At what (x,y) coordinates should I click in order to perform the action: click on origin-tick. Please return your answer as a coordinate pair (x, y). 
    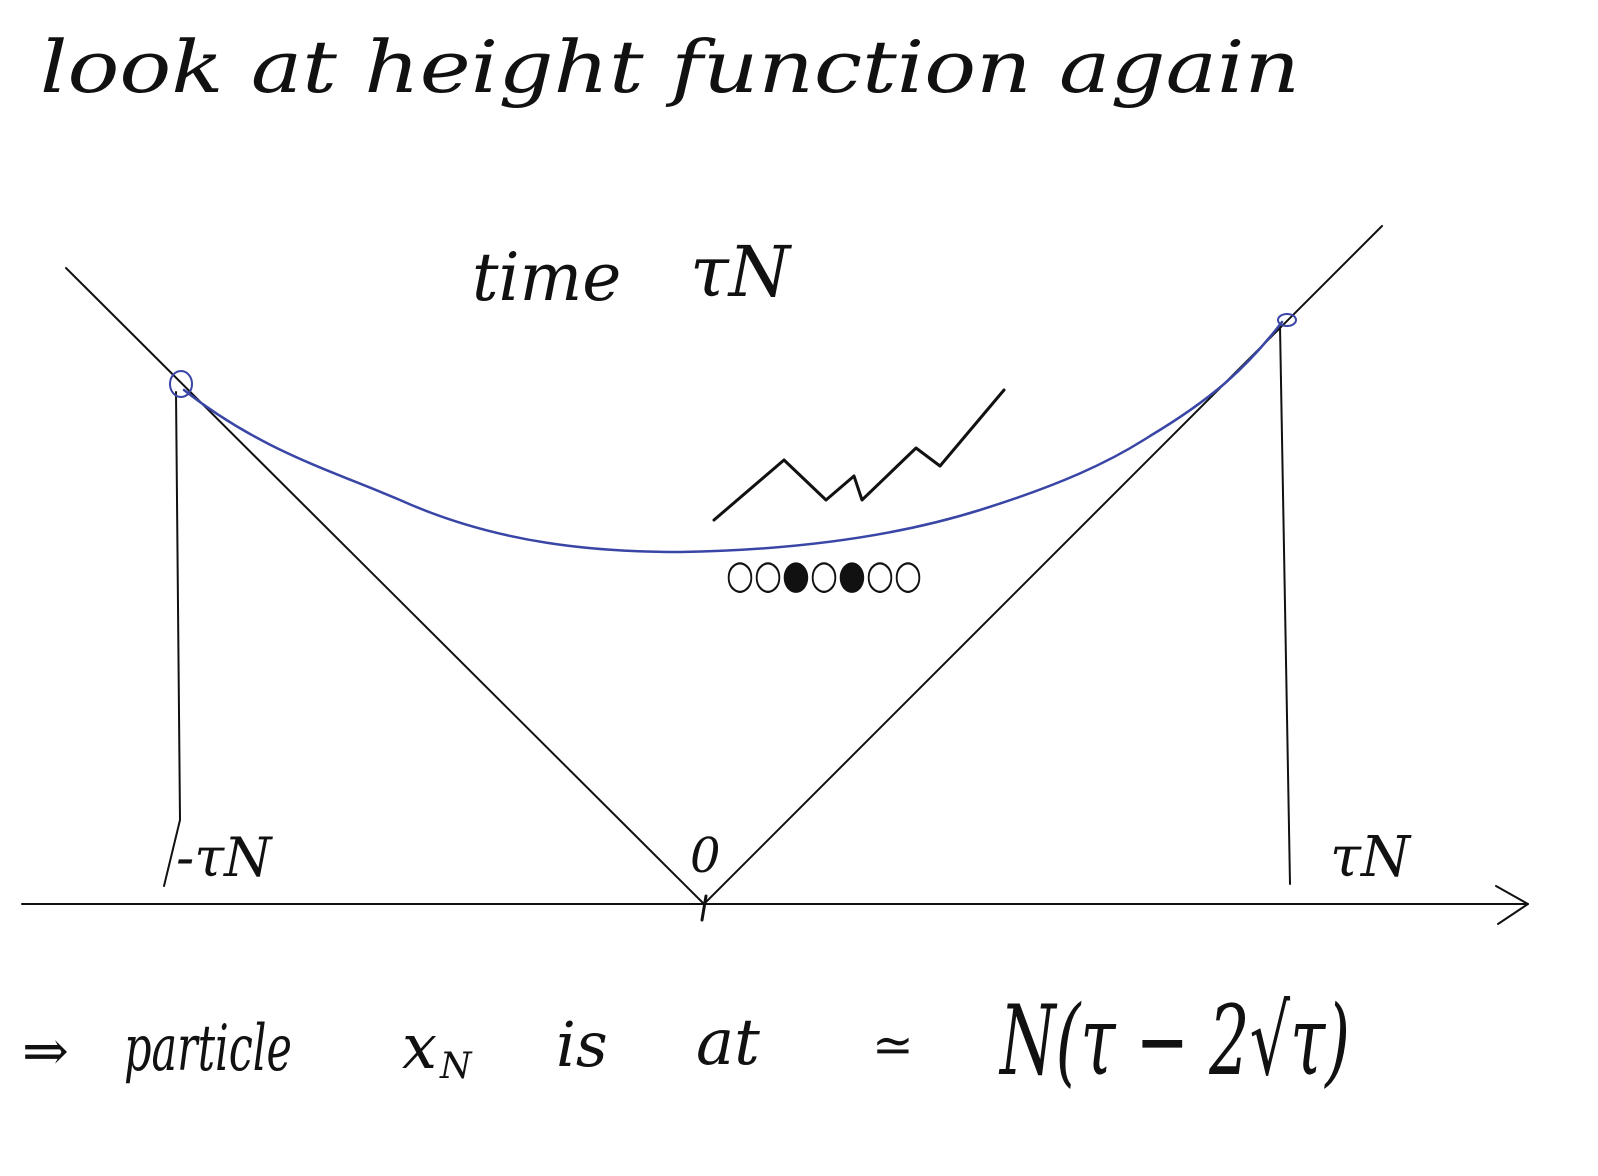
    Looking at the image, I should click on (704, 908).